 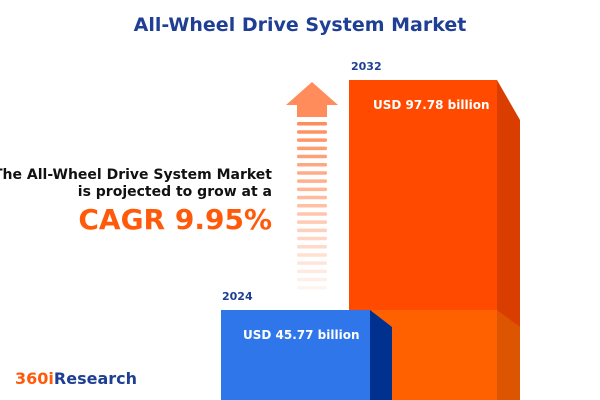 I want to click on headline-line-2: is projected to grow at a, so click(x=174, y=192).